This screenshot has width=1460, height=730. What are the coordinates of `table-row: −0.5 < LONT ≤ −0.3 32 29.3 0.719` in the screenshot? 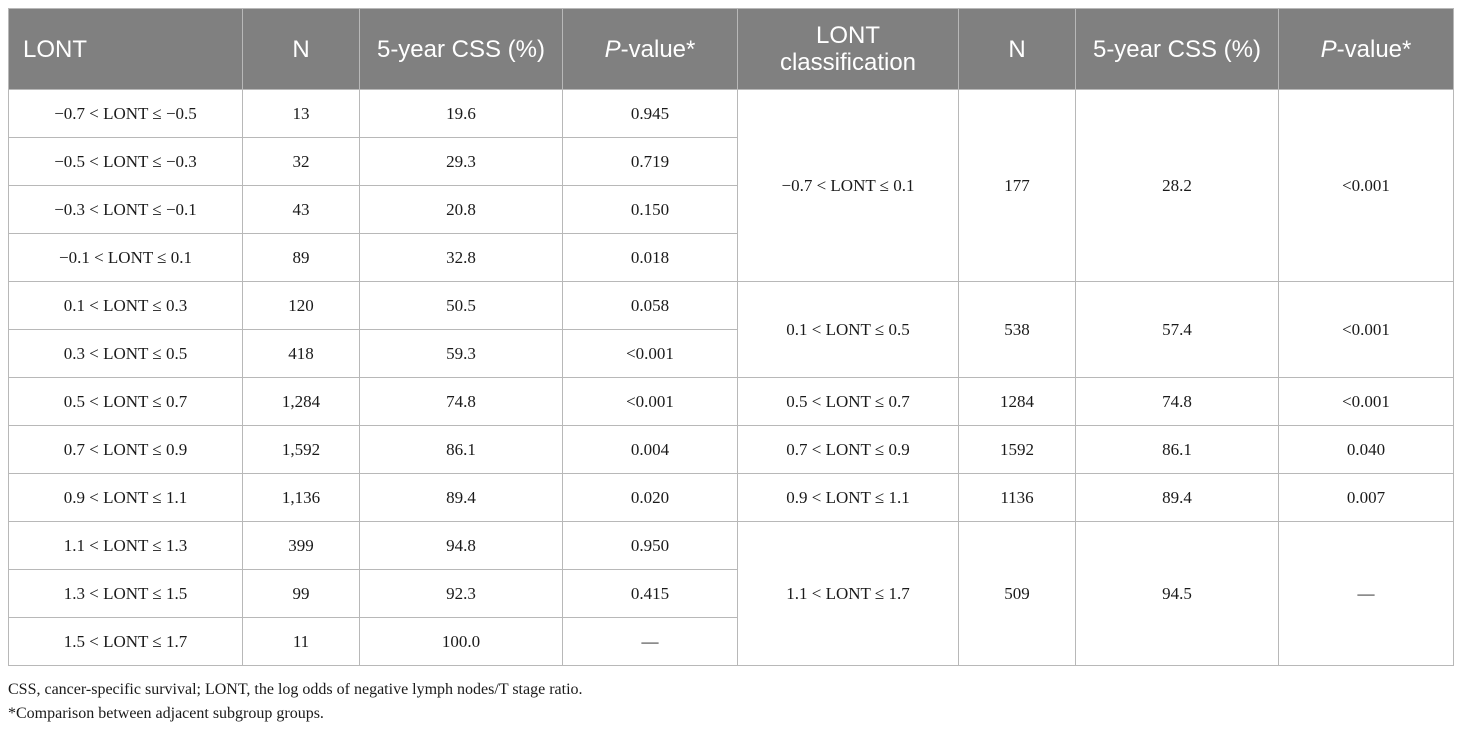 It's located at (731, 161).